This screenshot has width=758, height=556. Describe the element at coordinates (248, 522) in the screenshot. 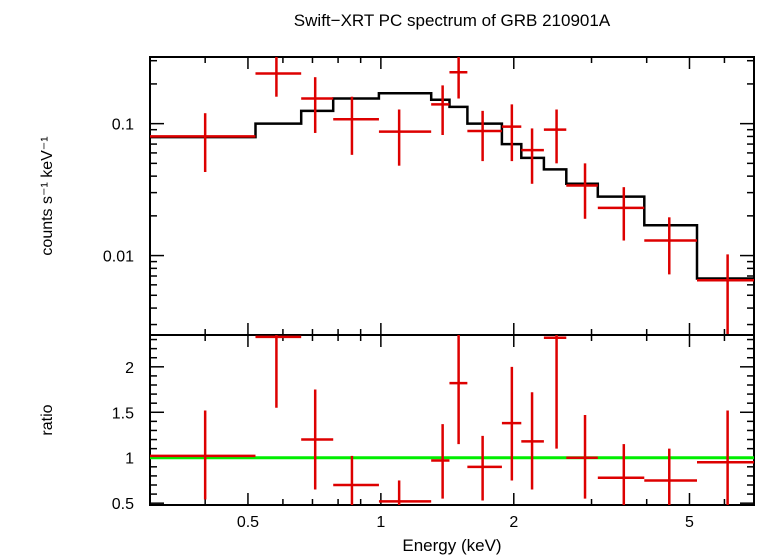

I see `x-tick-label: 0.5` at that location.